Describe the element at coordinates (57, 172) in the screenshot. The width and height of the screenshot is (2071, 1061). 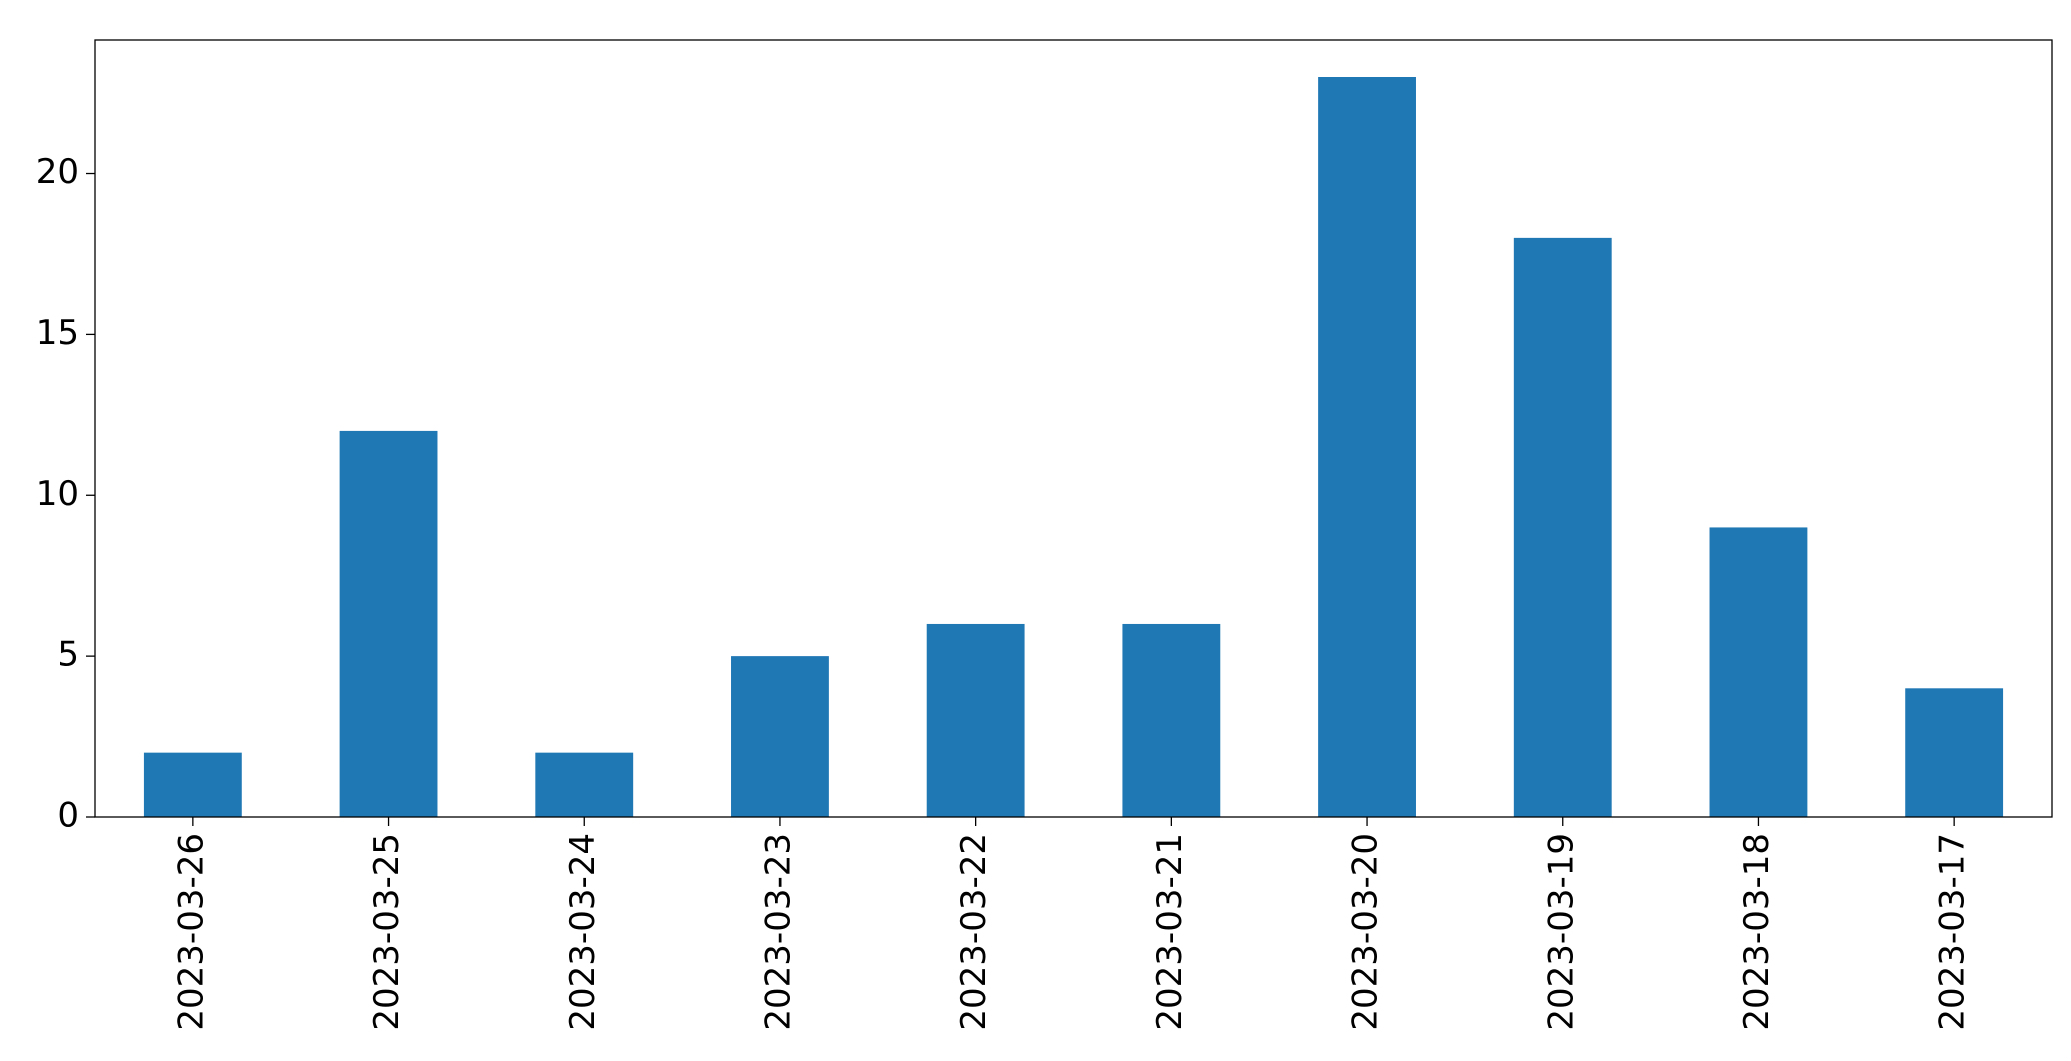
I see `y-tick-label: 20` at that location.